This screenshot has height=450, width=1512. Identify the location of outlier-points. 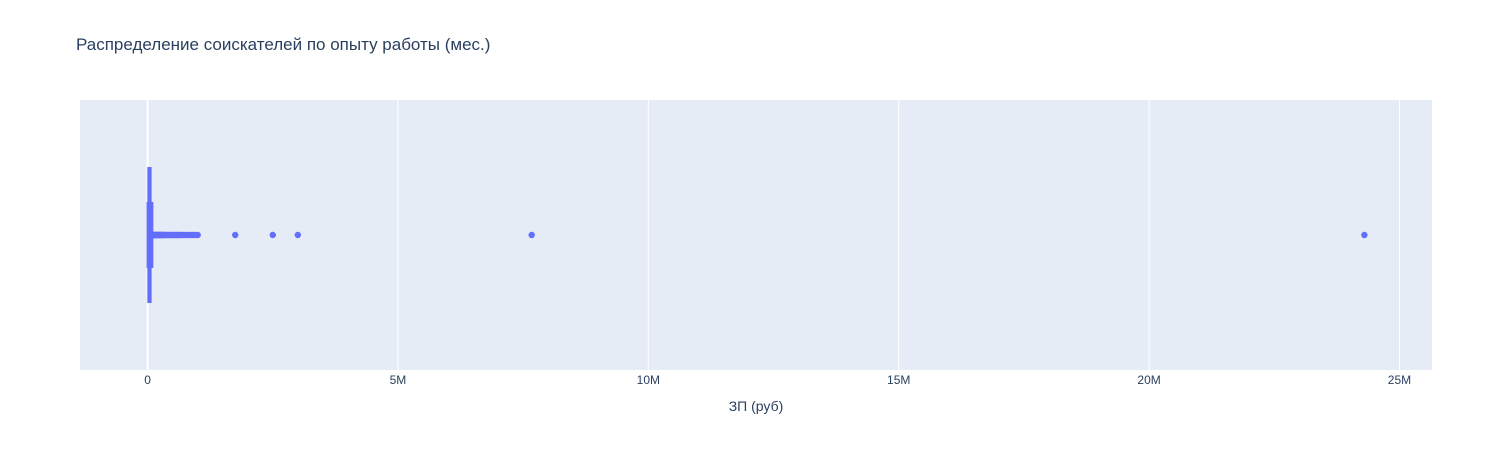
(758, 235).